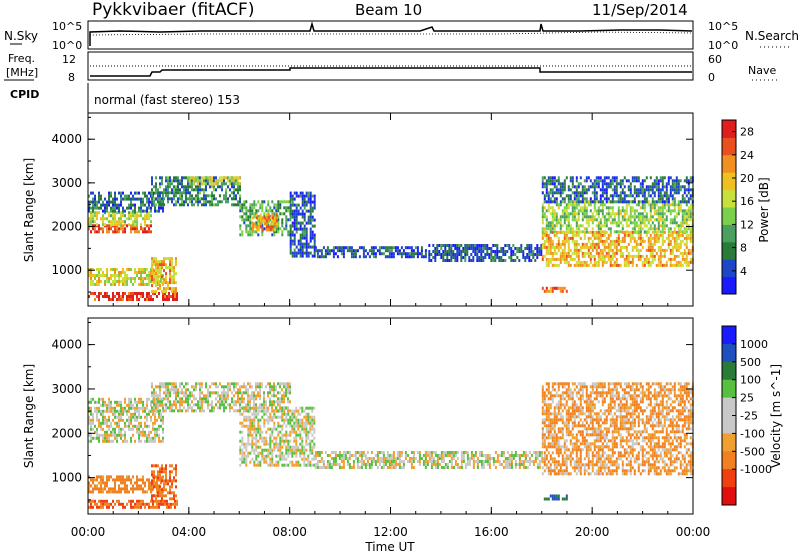 The image size is (800, 554). I want to click on y-tick-label: 4000, so click(66, 139).